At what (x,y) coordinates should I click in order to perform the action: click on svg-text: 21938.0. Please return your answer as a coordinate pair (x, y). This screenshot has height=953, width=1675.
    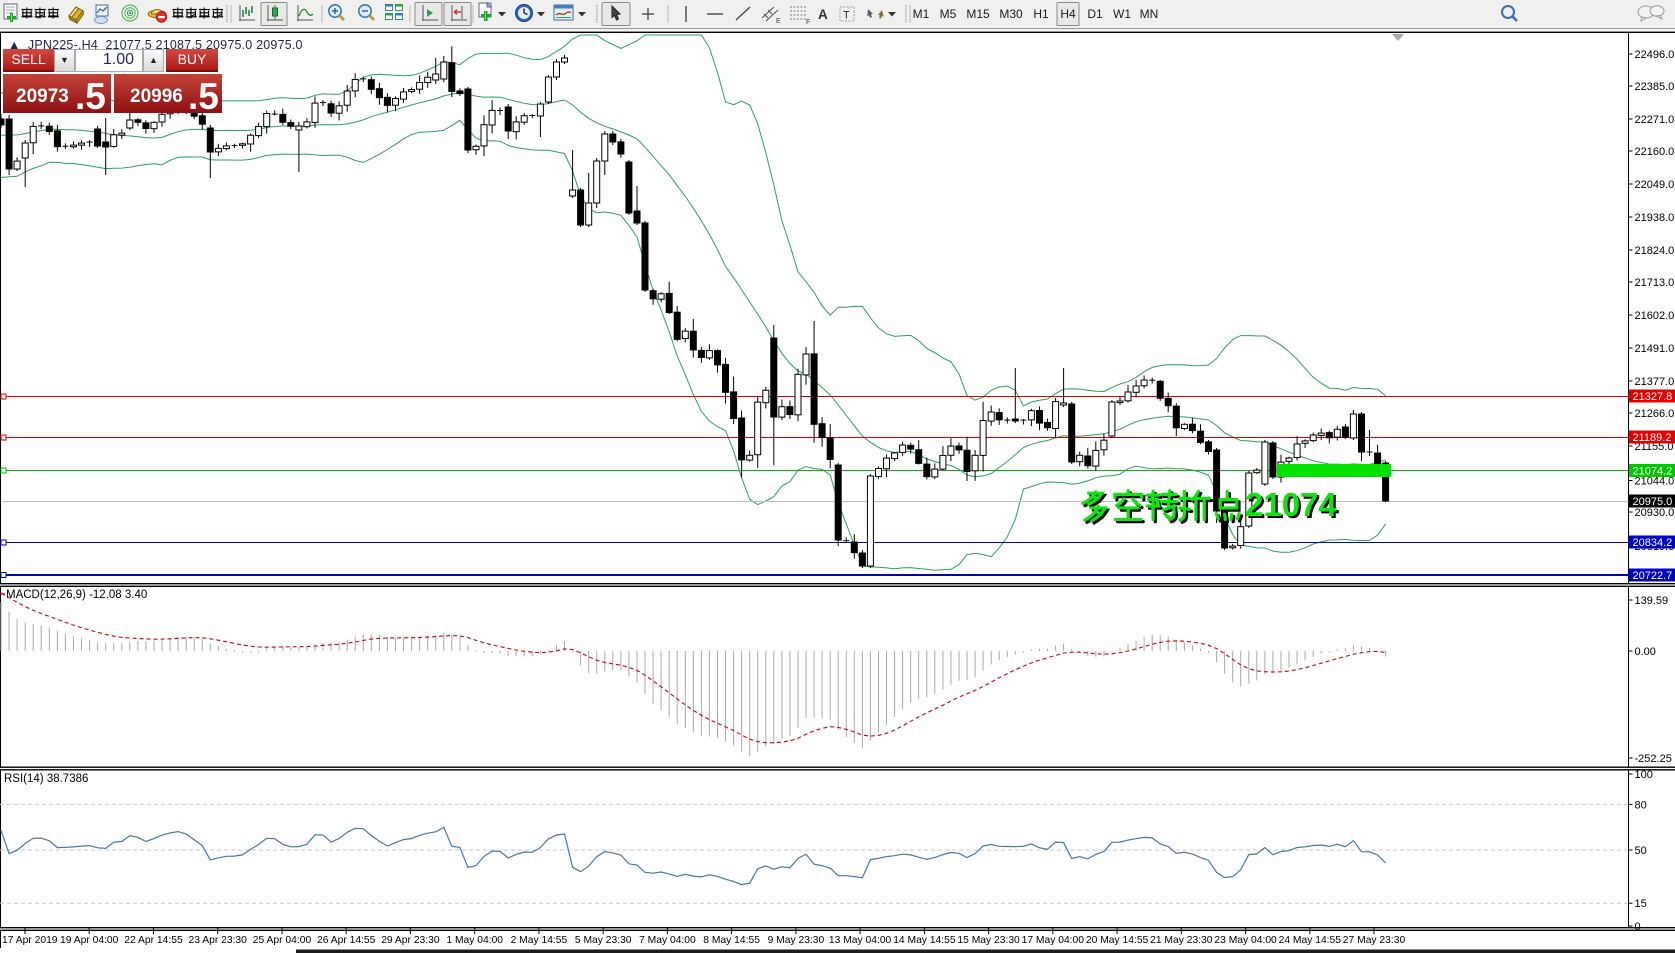
    Looking at the image, I should click on (1655, 218).